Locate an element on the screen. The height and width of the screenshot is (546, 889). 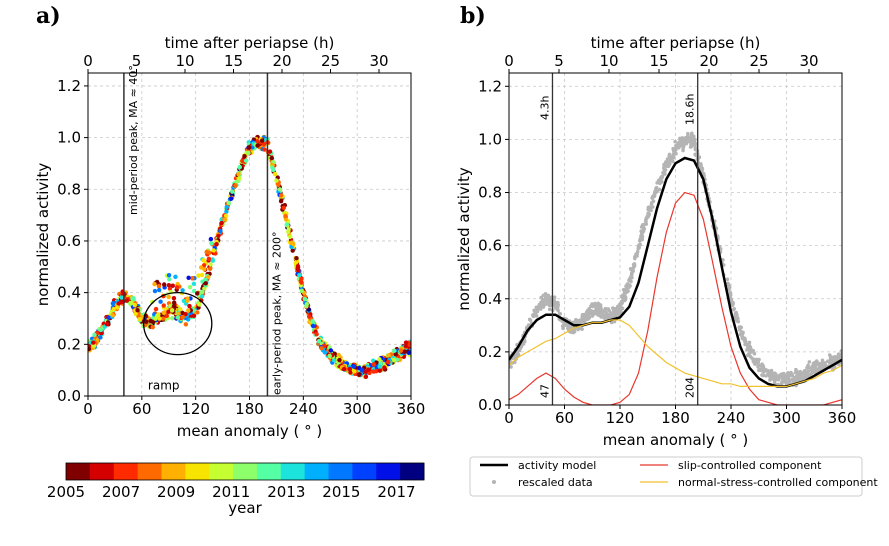
ytick-label-a-4: 0.8 is located at coordinates (69, 189).